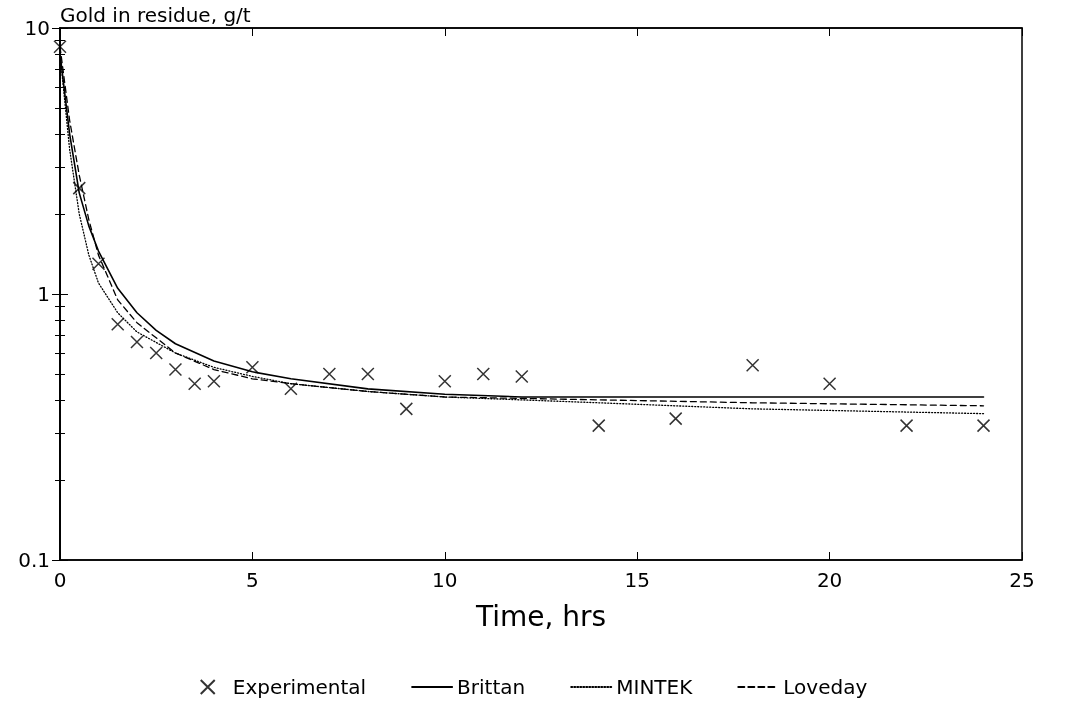 This screenshot has width=1067, height=710. Describe the element at coordinates (252, 580) in the screenshot. I see `x-tick-label: 5` at that location.